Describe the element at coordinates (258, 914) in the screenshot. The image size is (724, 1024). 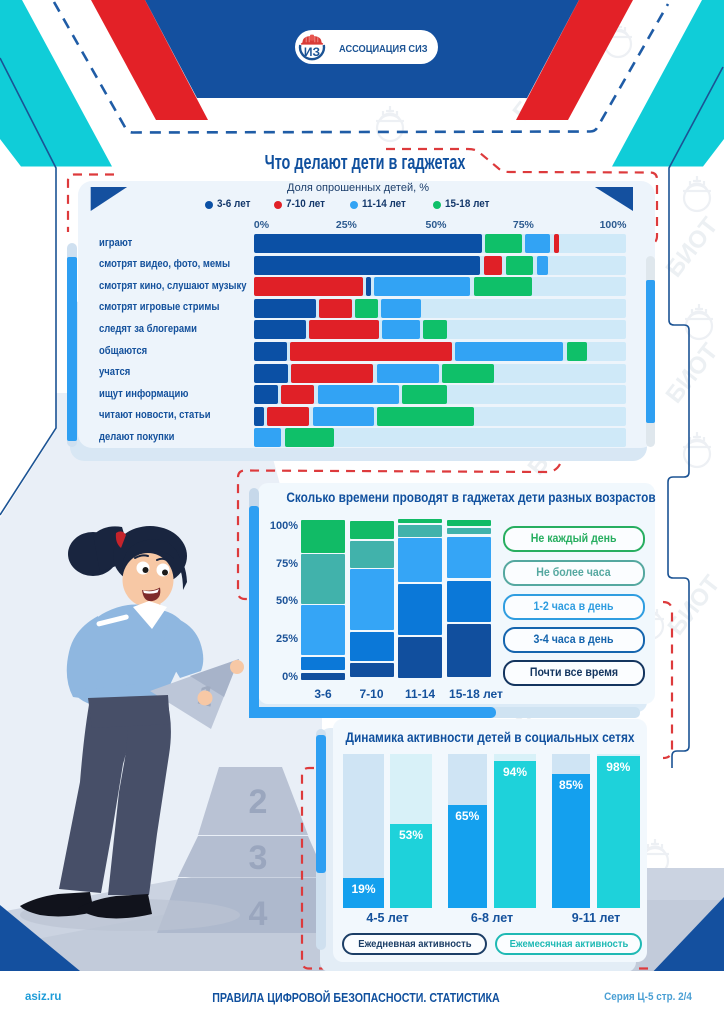
I see `svg-text: 4` at that location.